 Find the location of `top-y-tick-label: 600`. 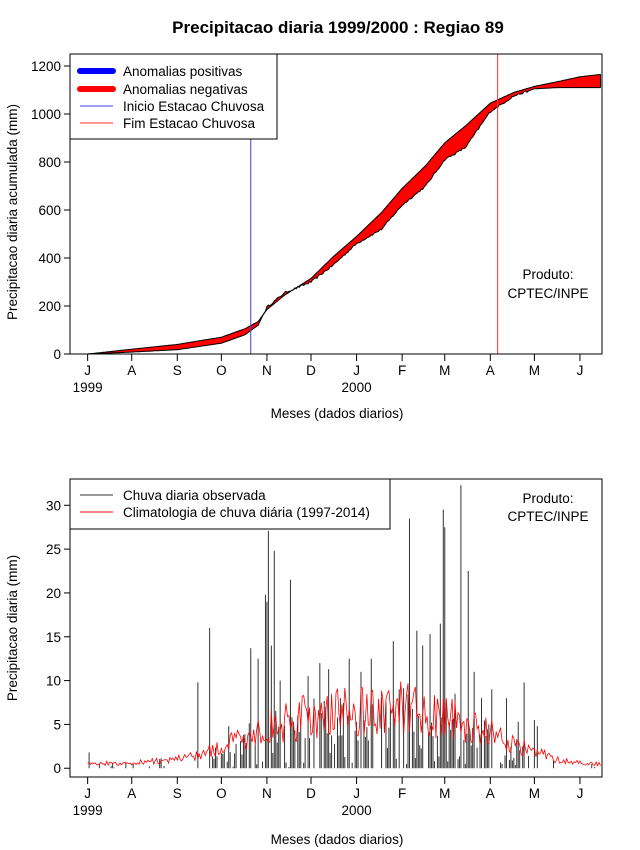

top-y-tick-label: 600 is located at coordinates (49, 210).